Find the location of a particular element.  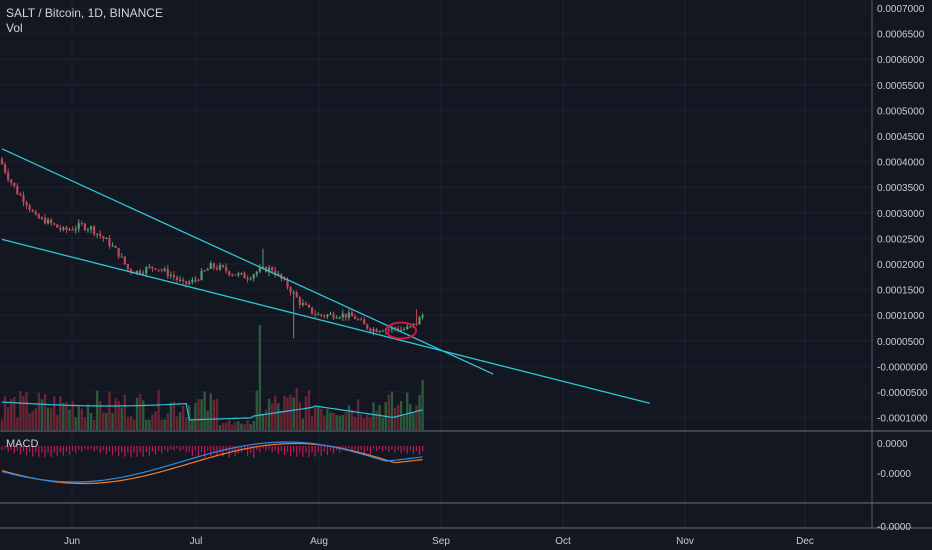

price-tick-label: 0.0001000 is located at coordinates (901, 316).